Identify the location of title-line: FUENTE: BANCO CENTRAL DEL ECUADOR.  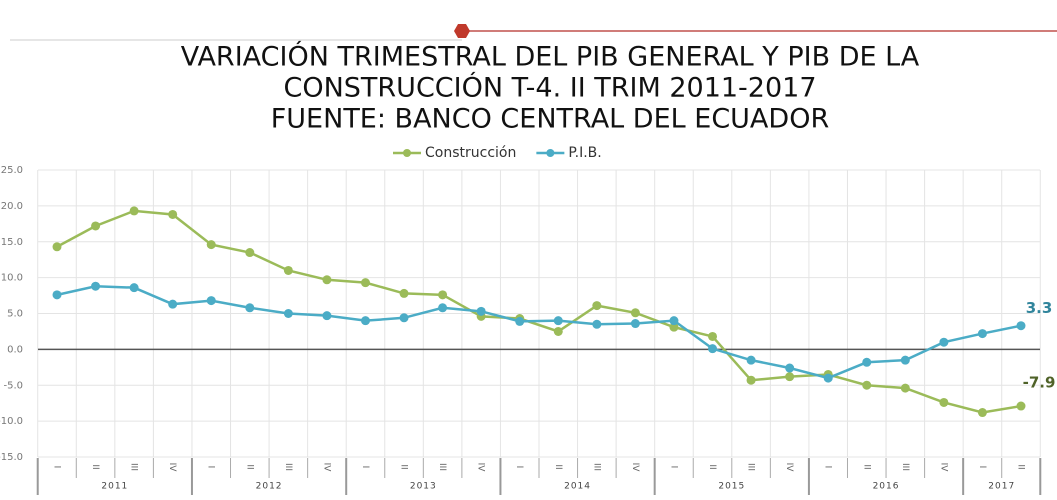
(550, 119).